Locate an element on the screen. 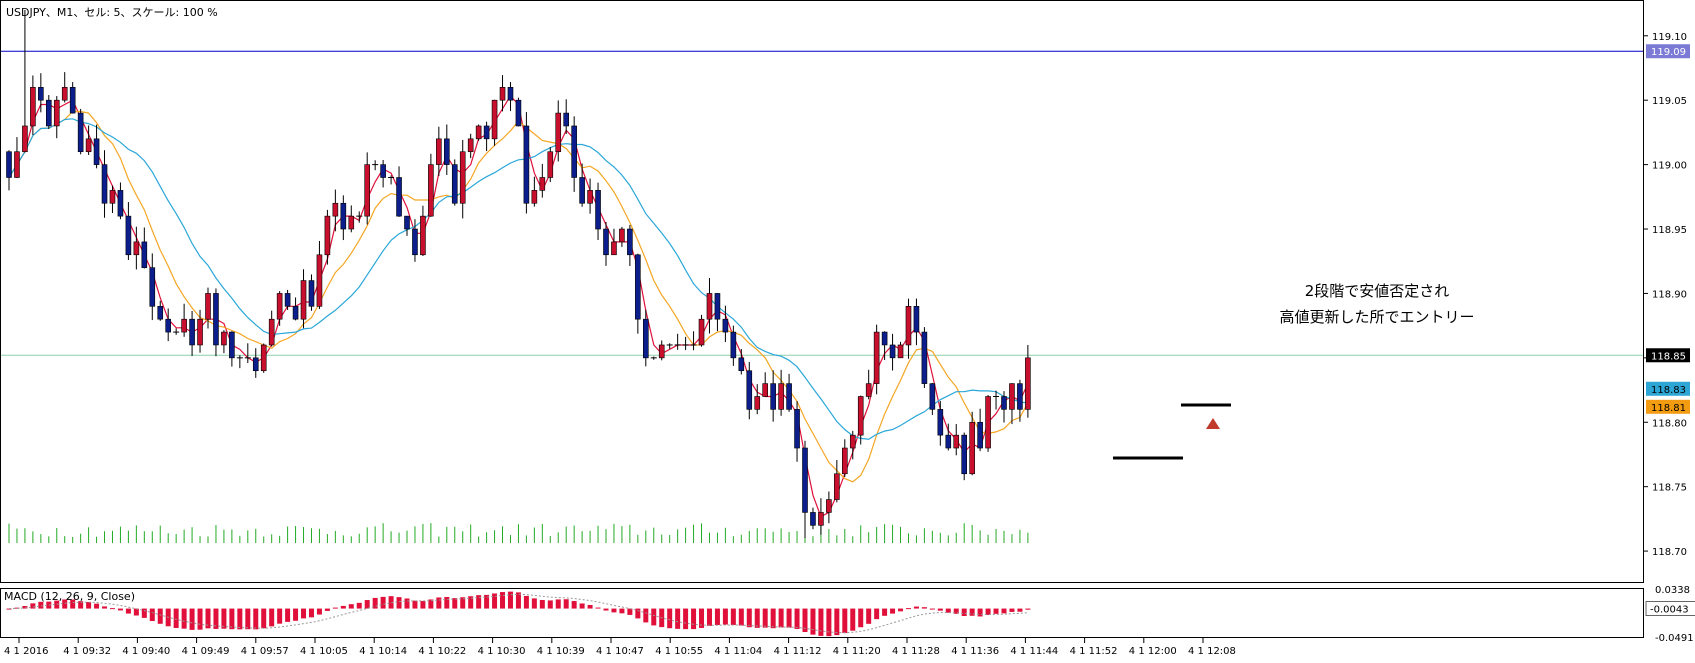  time-tick-label: 4 1 10:47 is located at coordinates (620, 651).